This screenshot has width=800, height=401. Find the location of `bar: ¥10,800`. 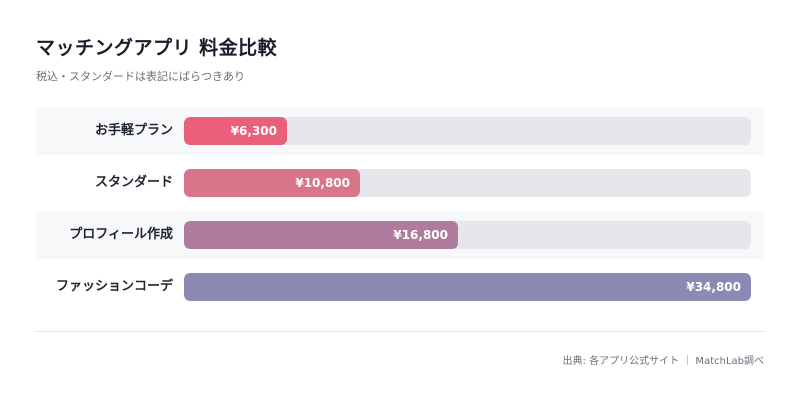

bar: ¥10,800 is located at coordinates (272, 183).